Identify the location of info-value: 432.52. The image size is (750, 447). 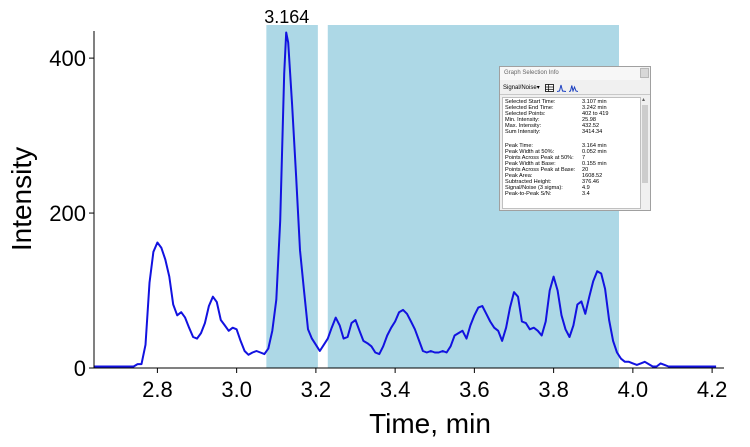
(591, 126).